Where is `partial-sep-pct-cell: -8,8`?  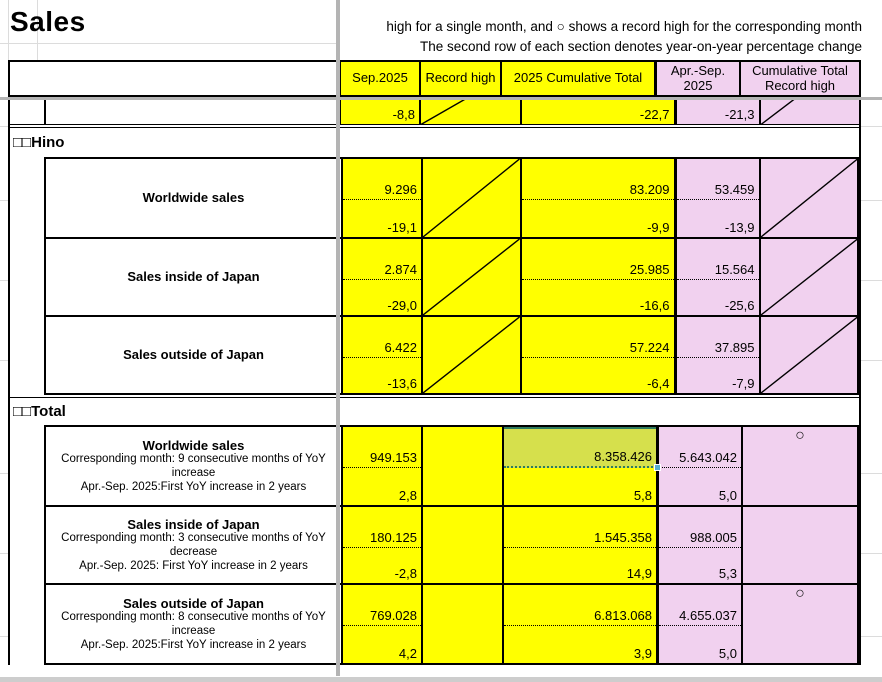
partial-sep-pct-cell: -8,8 is located at coordinates (379, 112).